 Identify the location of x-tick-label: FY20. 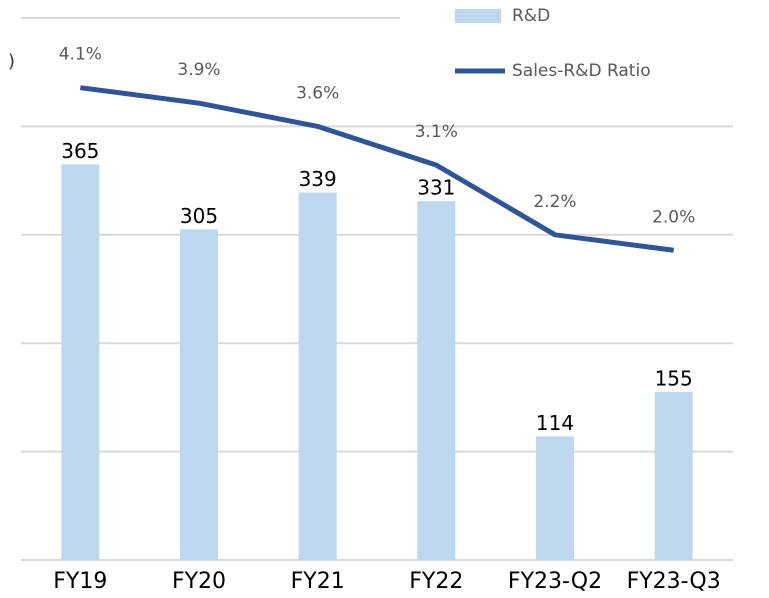
(199, 581).